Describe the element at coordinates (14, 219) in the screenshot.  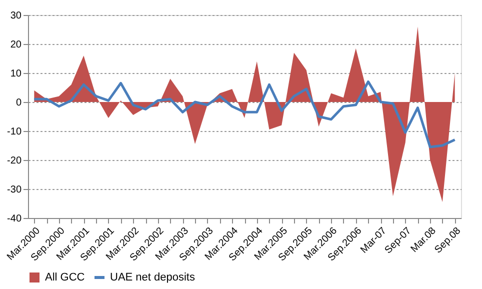
I see `y-tick-label: -40` at that location.